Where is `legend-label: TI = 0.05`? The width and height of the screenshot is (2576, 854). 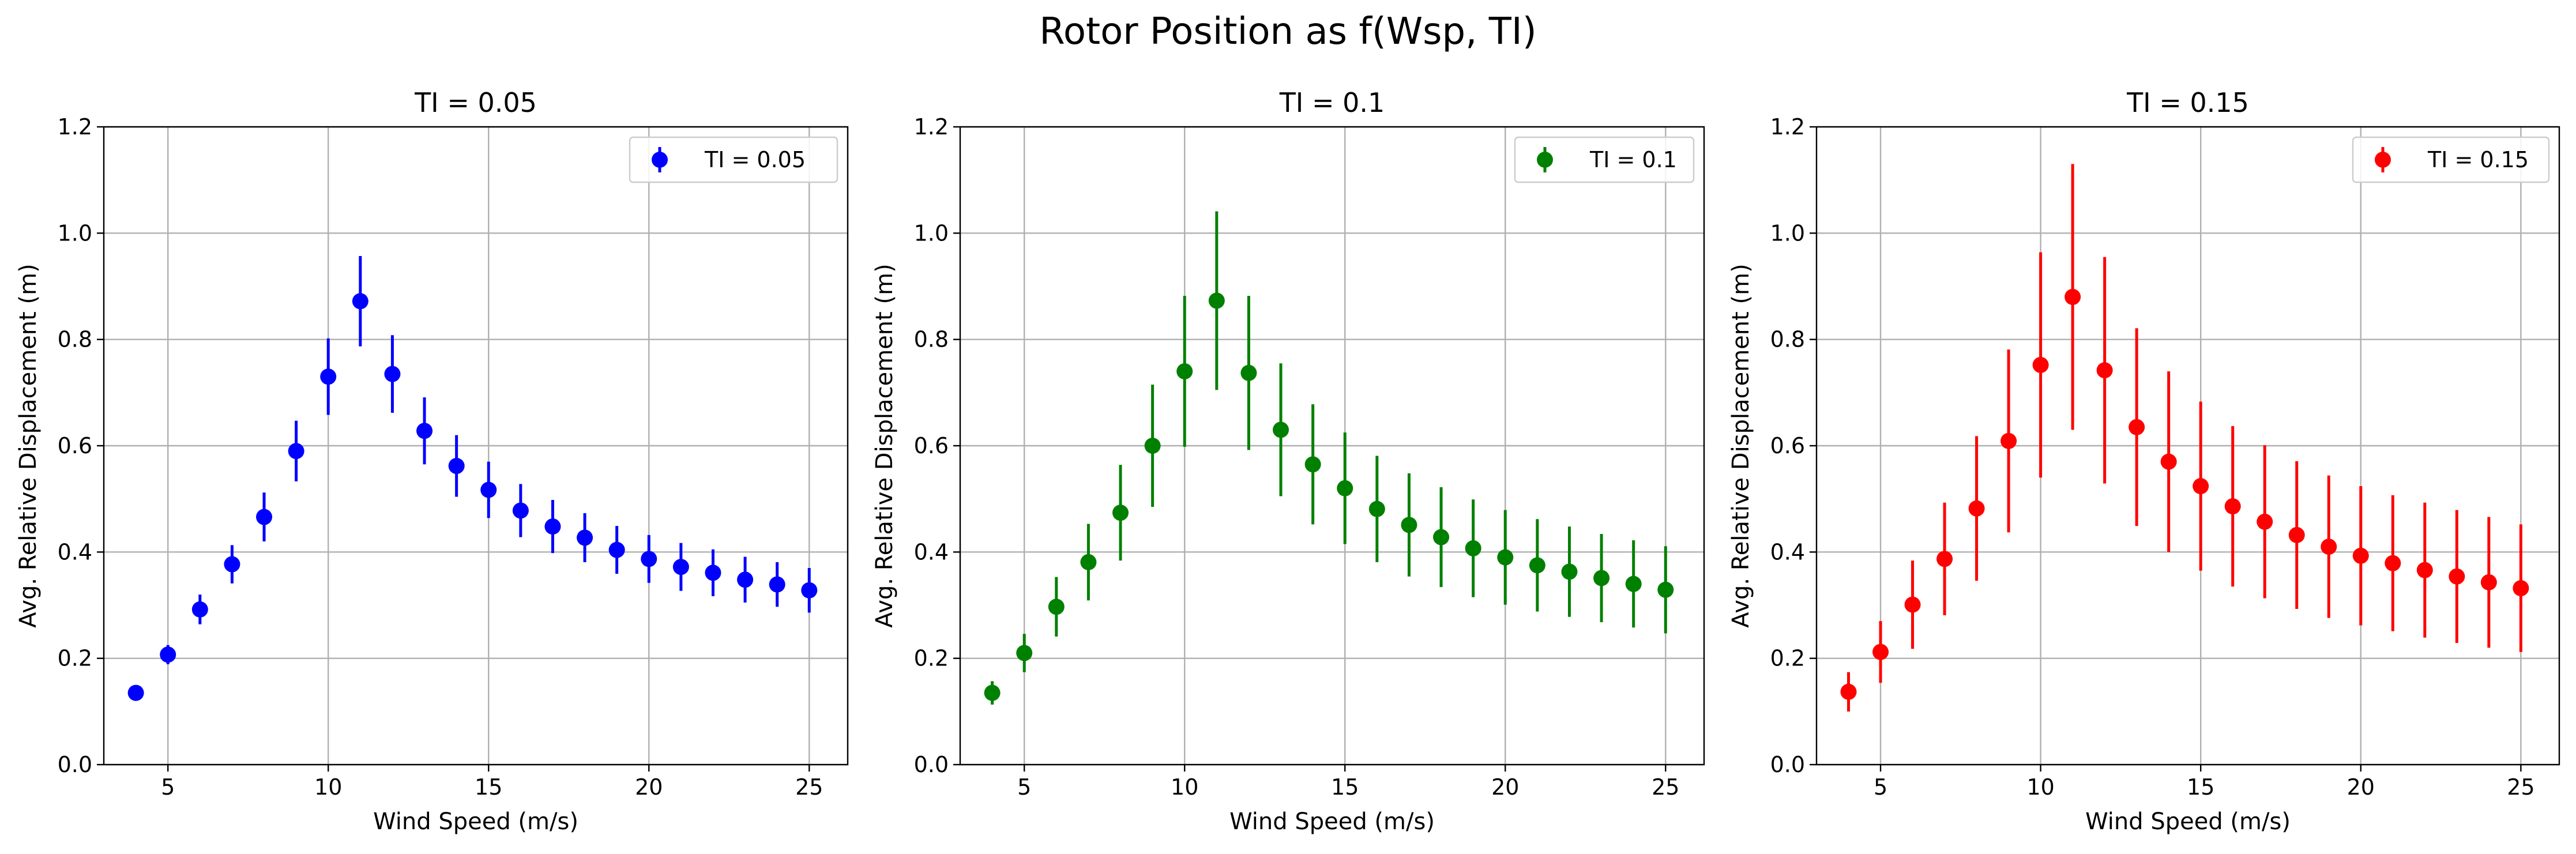 legend-label: TI = 0.05 is located at coordinates (755, 159).